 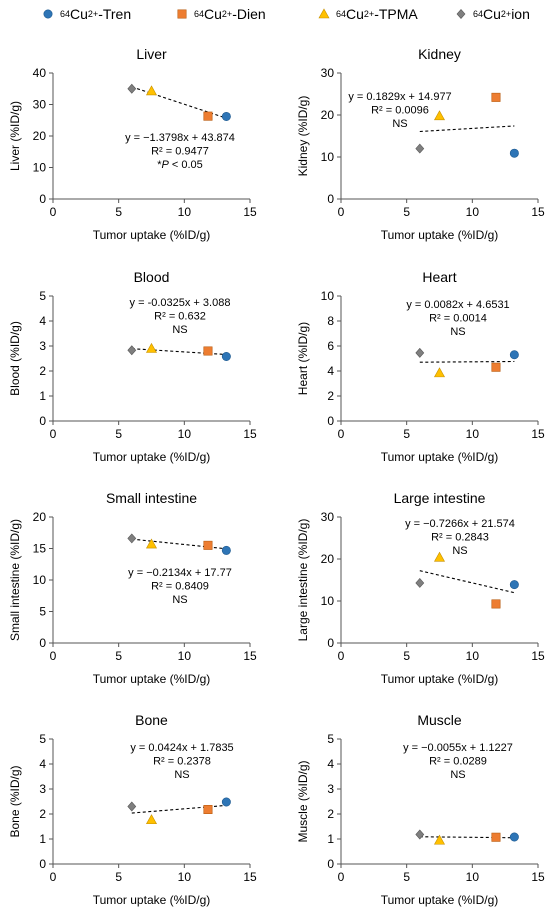 What do you see at coordinates (440, 498) in the screenshot?
I see `chart-title: Large intestine` at bounding box center [440, 498].